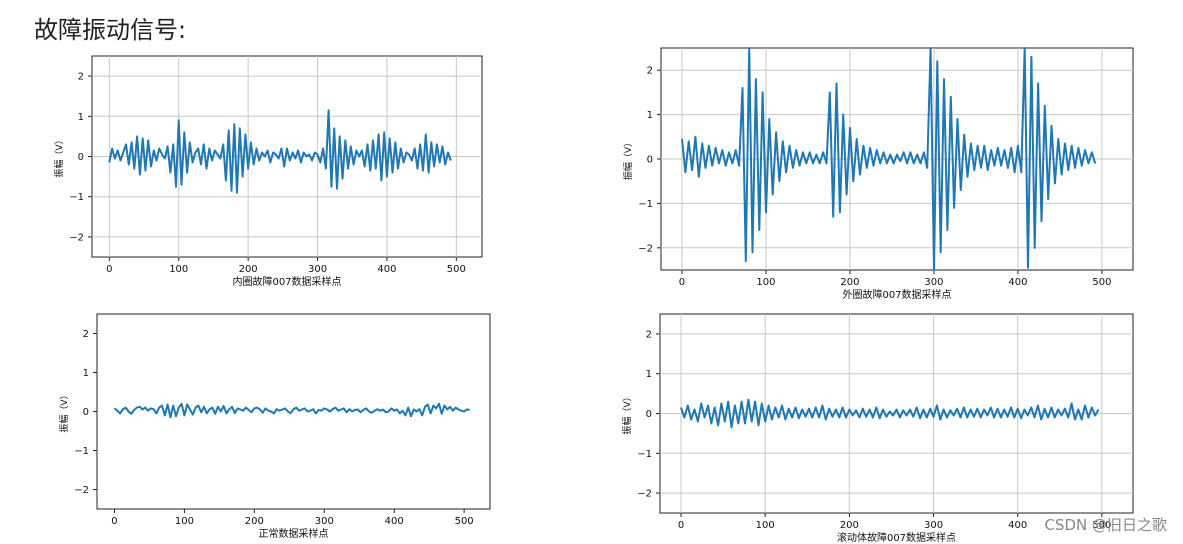  I want to click on x-axis-label: 正常数据采样点, so click(294, 533).